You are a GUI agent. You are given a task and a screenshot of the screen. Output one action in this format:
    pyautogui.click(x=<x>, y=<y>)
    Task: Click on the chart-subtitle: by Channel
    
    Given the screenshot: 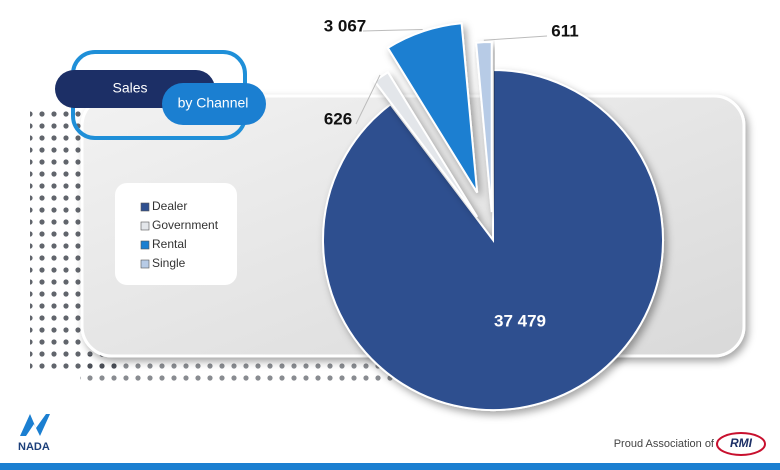 What is the action you would take?
    pyautogui.click(x=213, y=103)
    